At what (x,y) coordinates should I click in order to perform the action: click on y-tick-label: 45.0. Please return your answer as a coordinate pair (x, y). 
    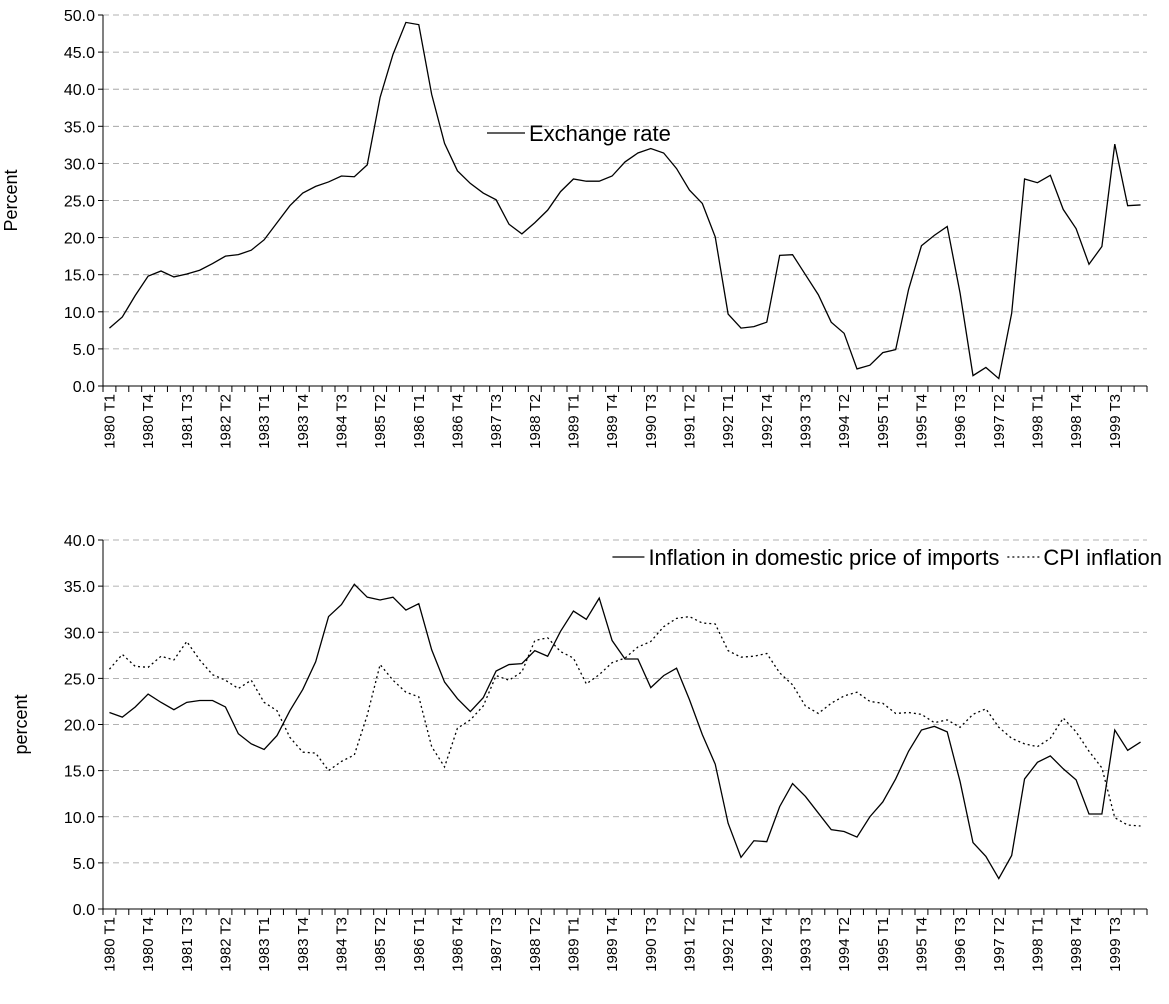
    Looking at the image, I should click on (79, 53).